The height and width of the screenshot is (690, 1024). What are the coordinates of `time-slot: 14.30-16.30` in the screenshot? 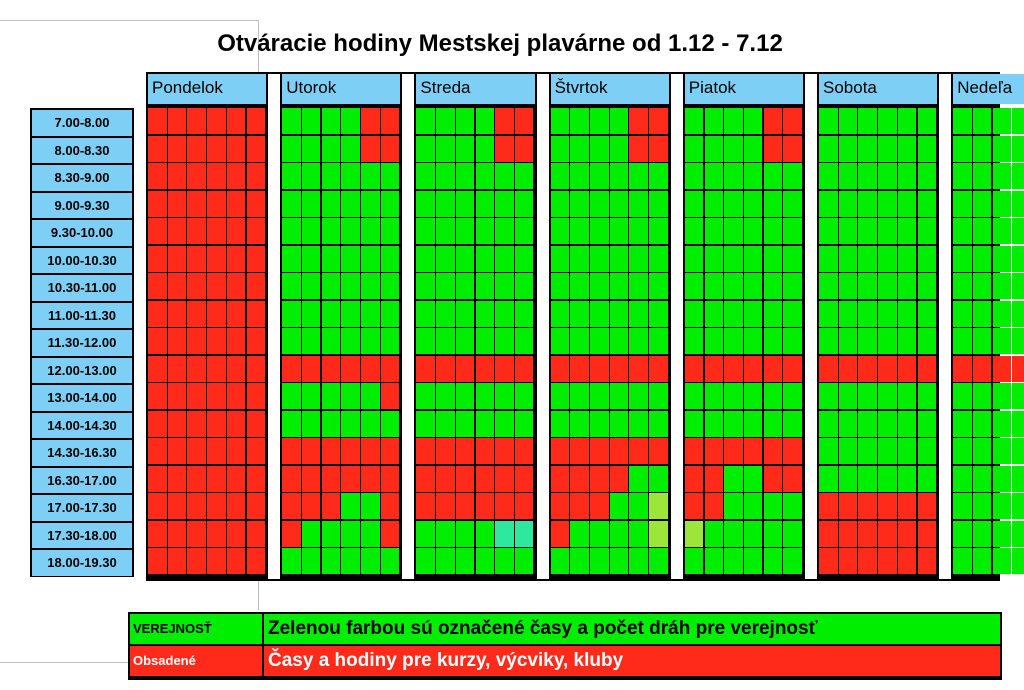 It's located at (82, 453).